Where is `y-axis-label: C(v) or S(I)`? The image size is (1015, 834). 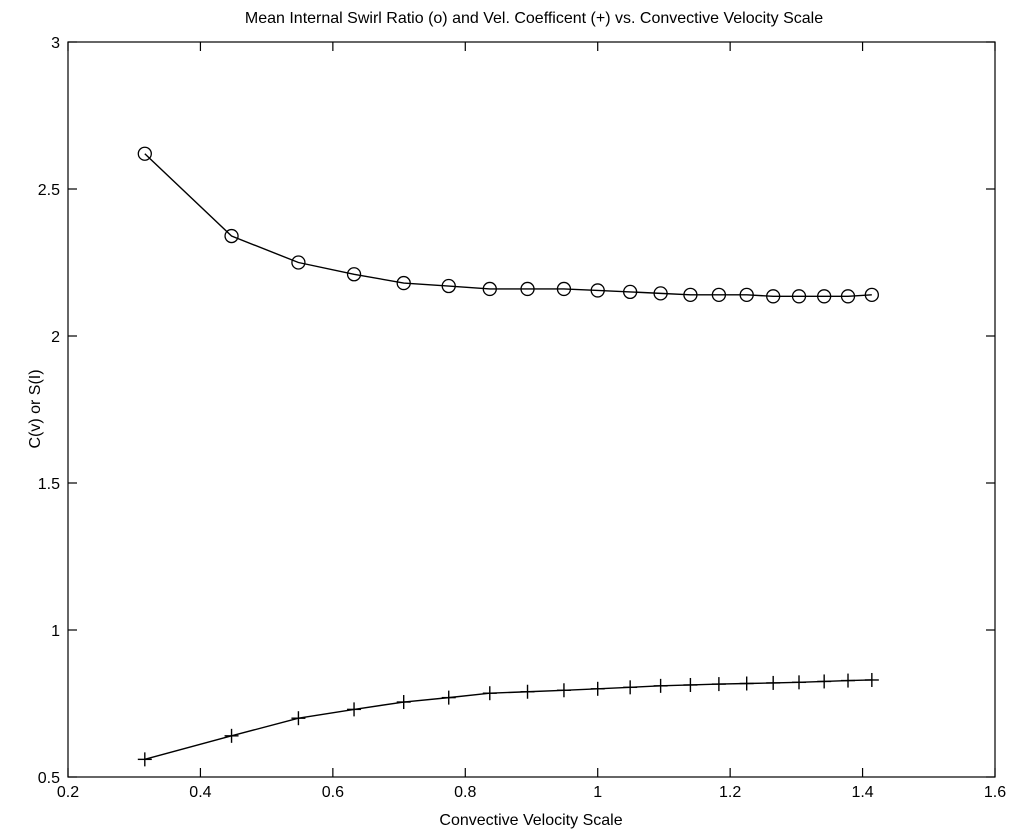
y-axis-label: C(v) or S(I) is located at coordinates (35, 408).